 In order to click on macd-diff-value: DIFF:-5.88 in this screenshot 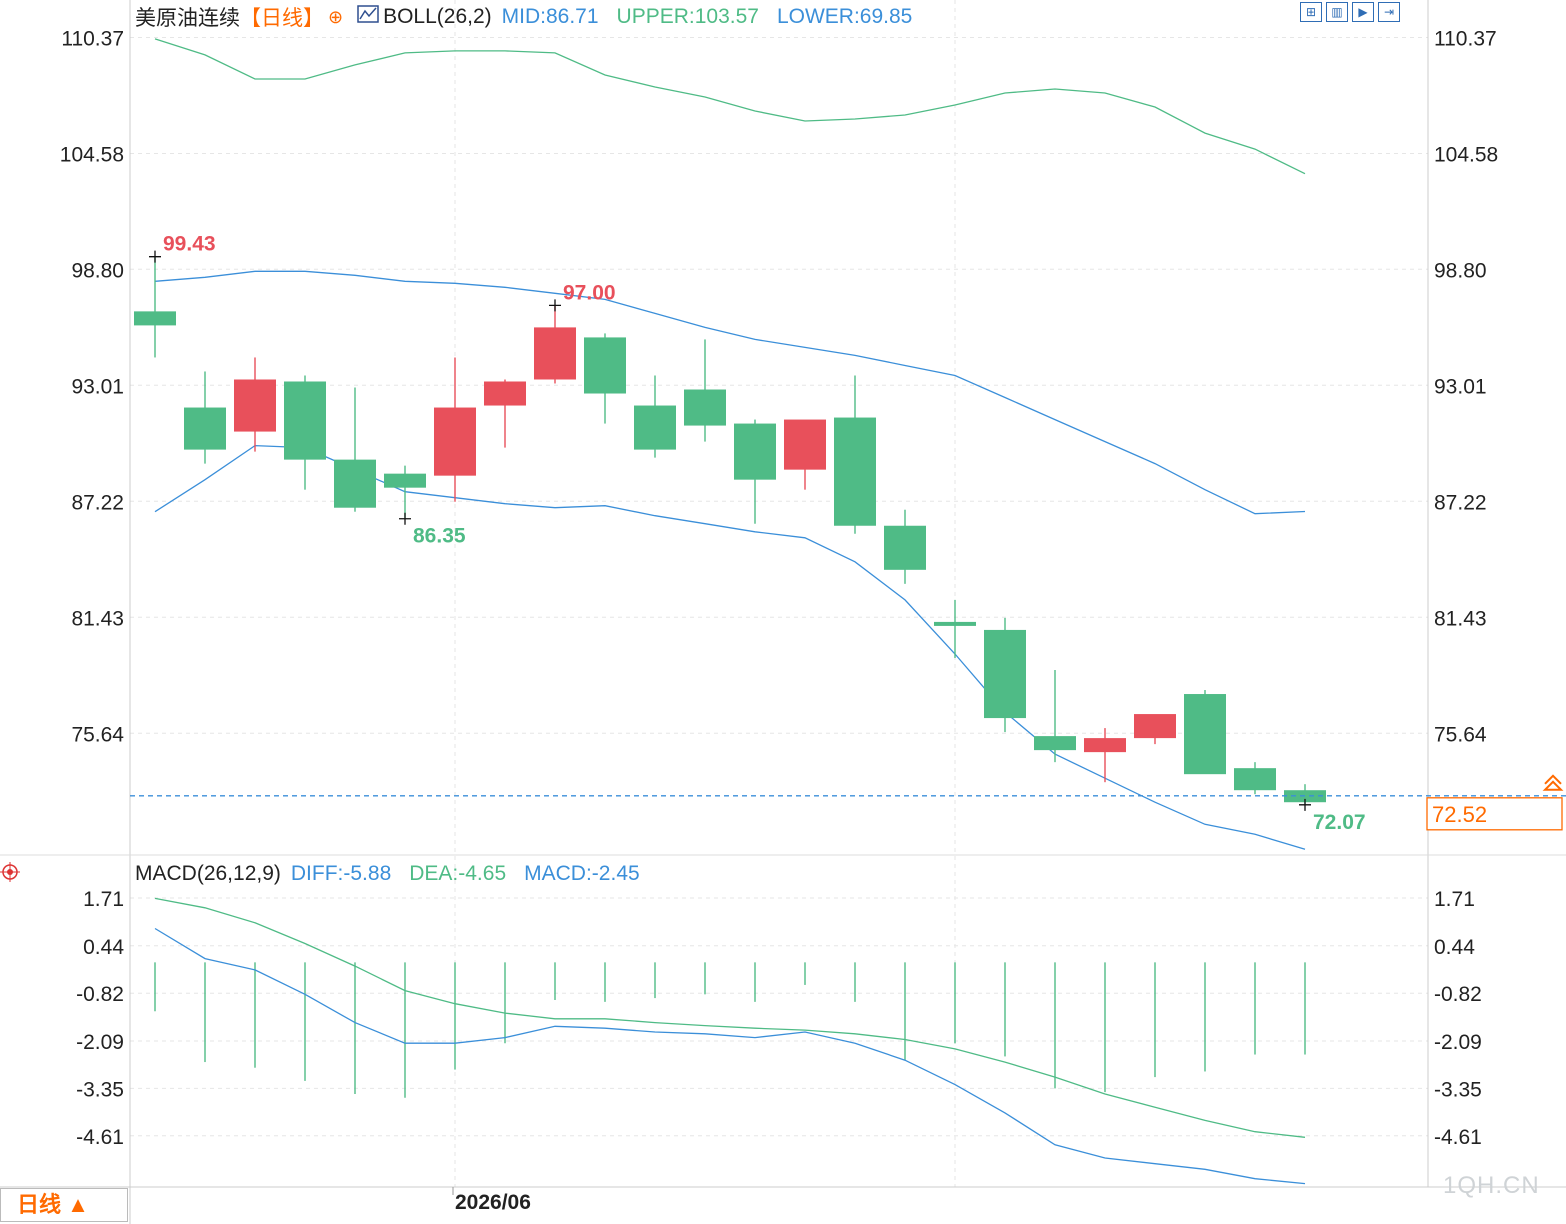, I will do `click(341, 873)`.